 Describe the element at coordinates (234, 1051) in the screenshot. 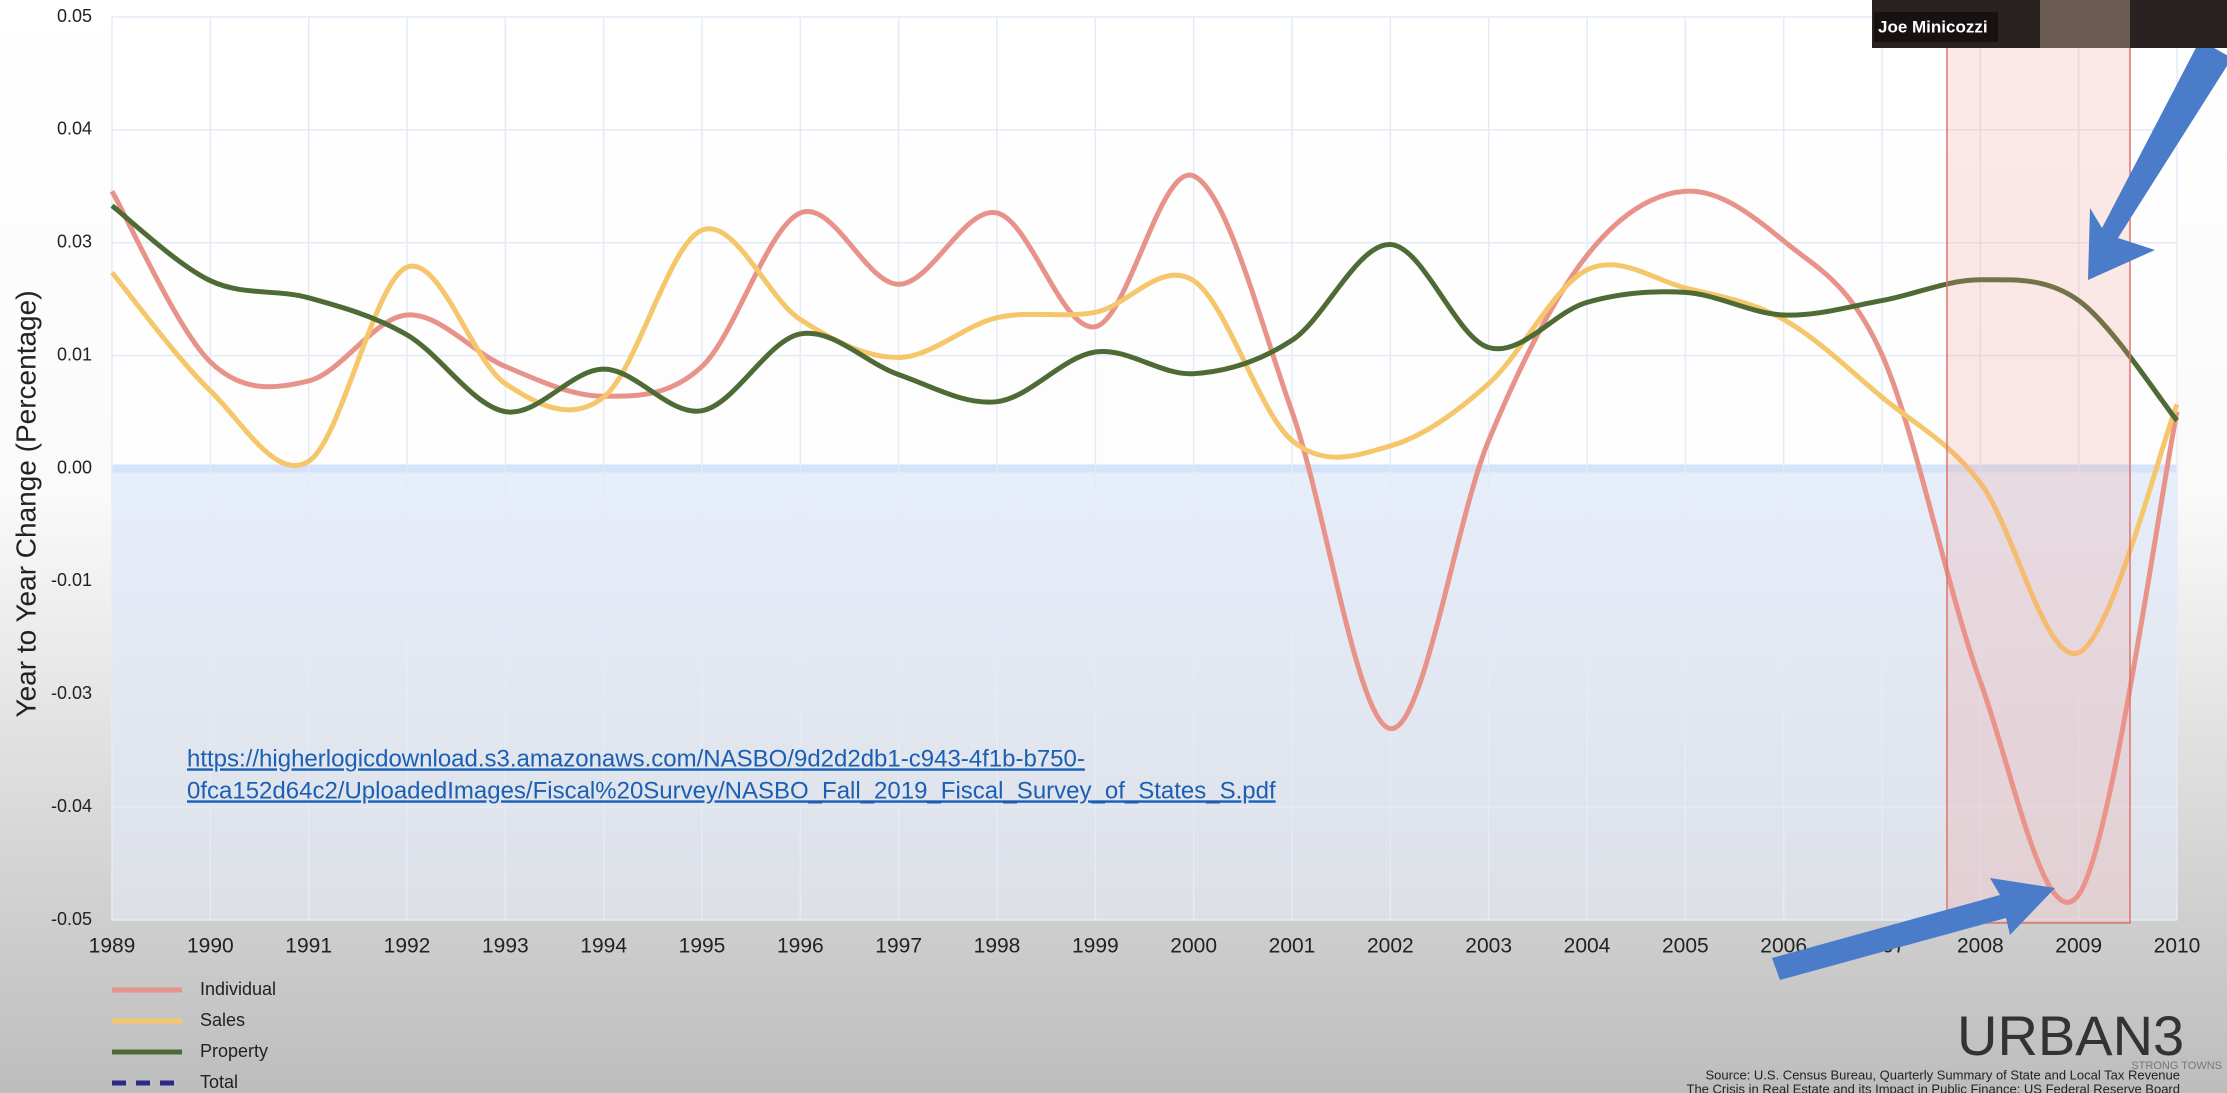

I see `legend-label: Property` at that location.